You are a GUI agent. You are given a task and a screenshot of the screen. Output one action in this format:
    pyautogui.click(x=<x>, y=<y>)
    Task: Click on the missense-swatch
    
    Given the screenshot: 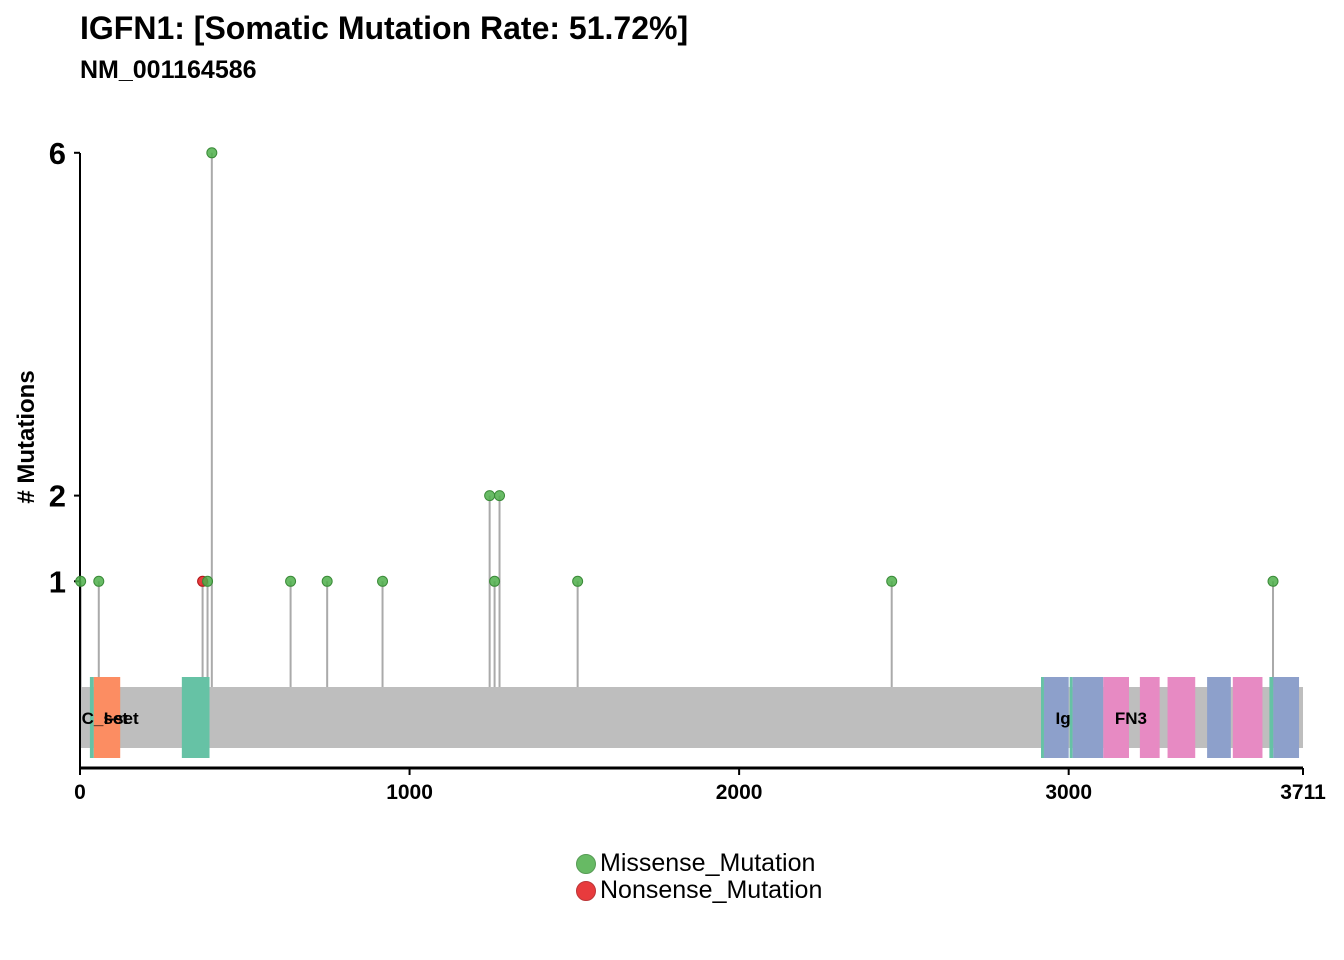 What is the action you would take?
    pyautogui.click(x=586, y=863)
    